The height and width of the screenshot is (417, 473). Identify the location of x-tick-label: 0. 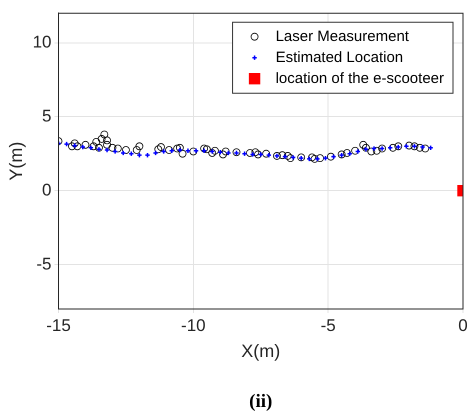
(463, 325).